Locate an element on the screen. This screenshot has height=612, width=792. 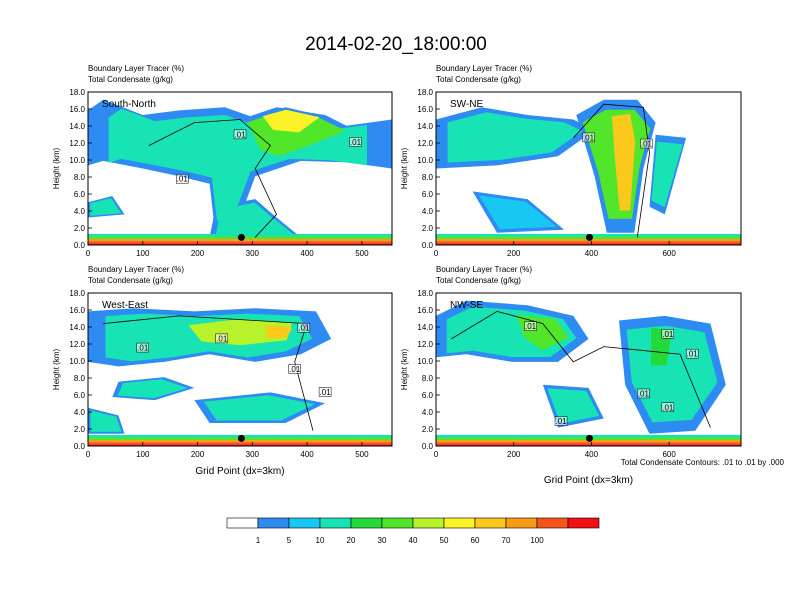
tracer-field: .01 .01 is located at coordinates (588, 172).